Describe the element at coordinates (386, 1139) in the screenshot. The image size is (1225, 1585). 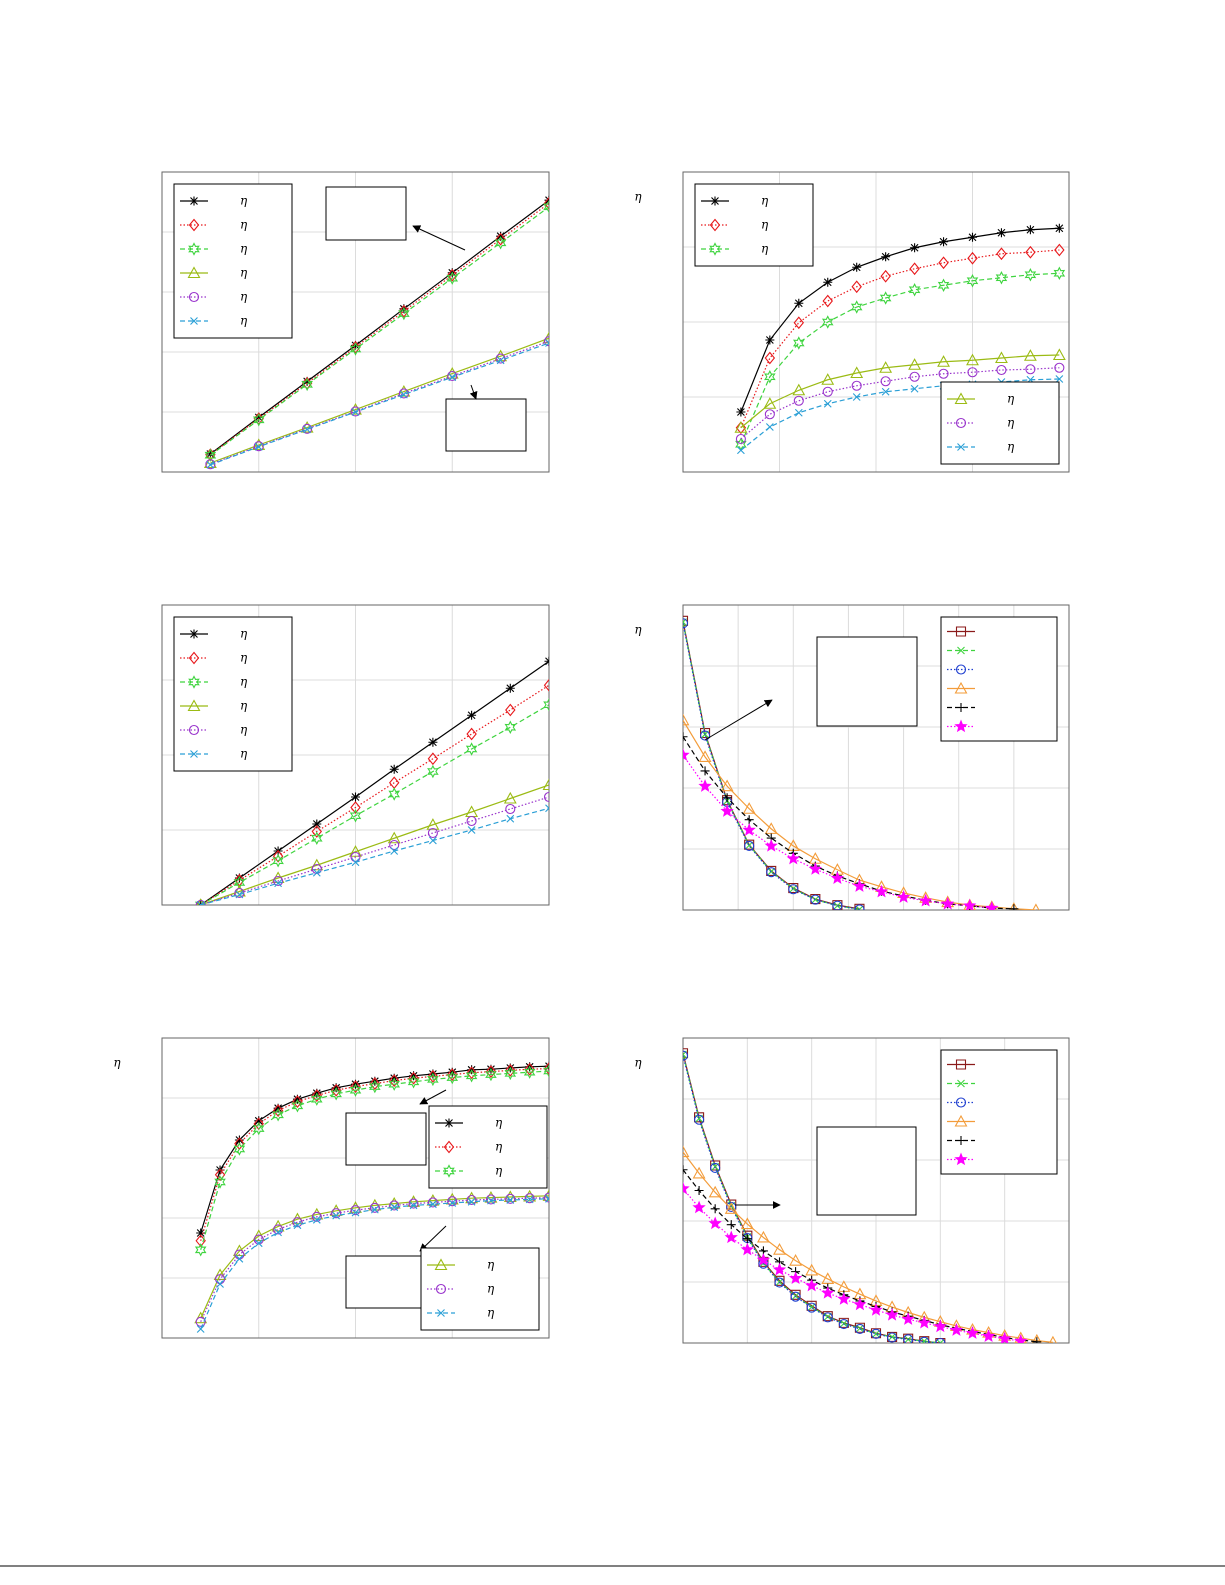
I see `inset-box` at that location.